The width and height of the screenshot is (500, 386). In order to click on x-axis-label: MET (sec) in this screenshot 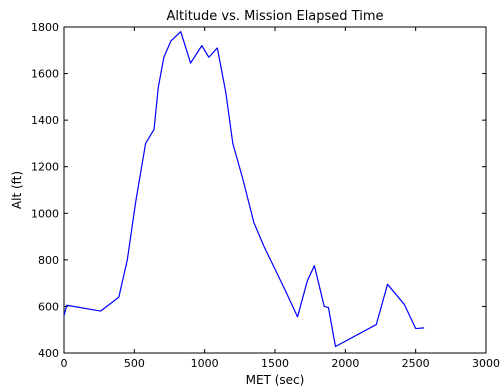, I will do `click(275, 379)`.